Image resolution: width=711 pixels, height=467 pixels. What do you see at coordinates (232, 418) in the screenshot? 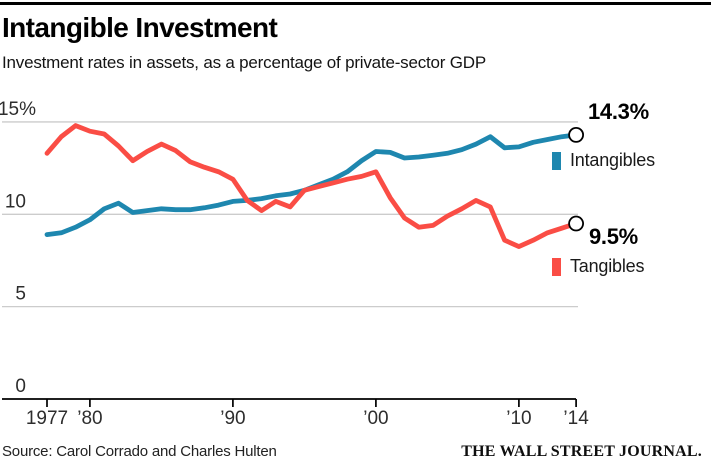
I see `x-tick-label-1990: ’90` at bounding box center [232, 418].